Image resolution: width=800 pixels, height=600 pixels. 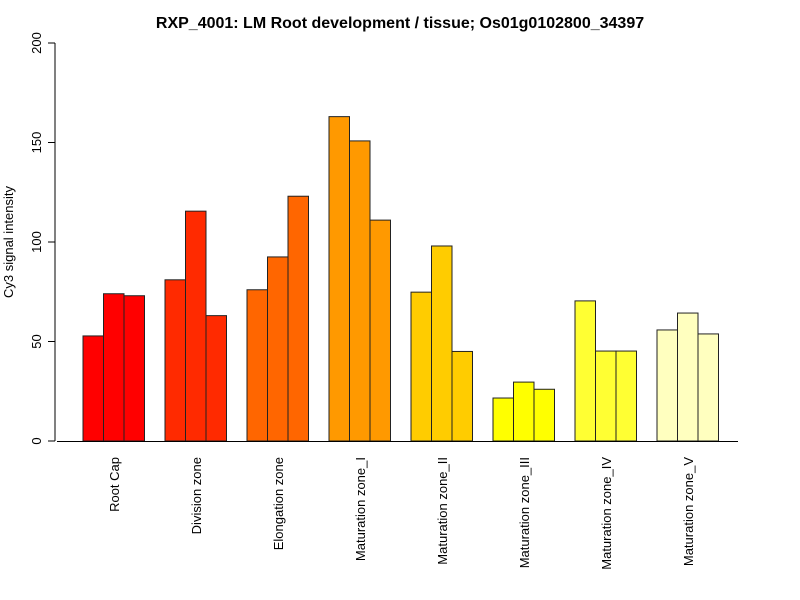 I want to click on y-axis: 0 50 100 150 200, so click(x=42, y=238).